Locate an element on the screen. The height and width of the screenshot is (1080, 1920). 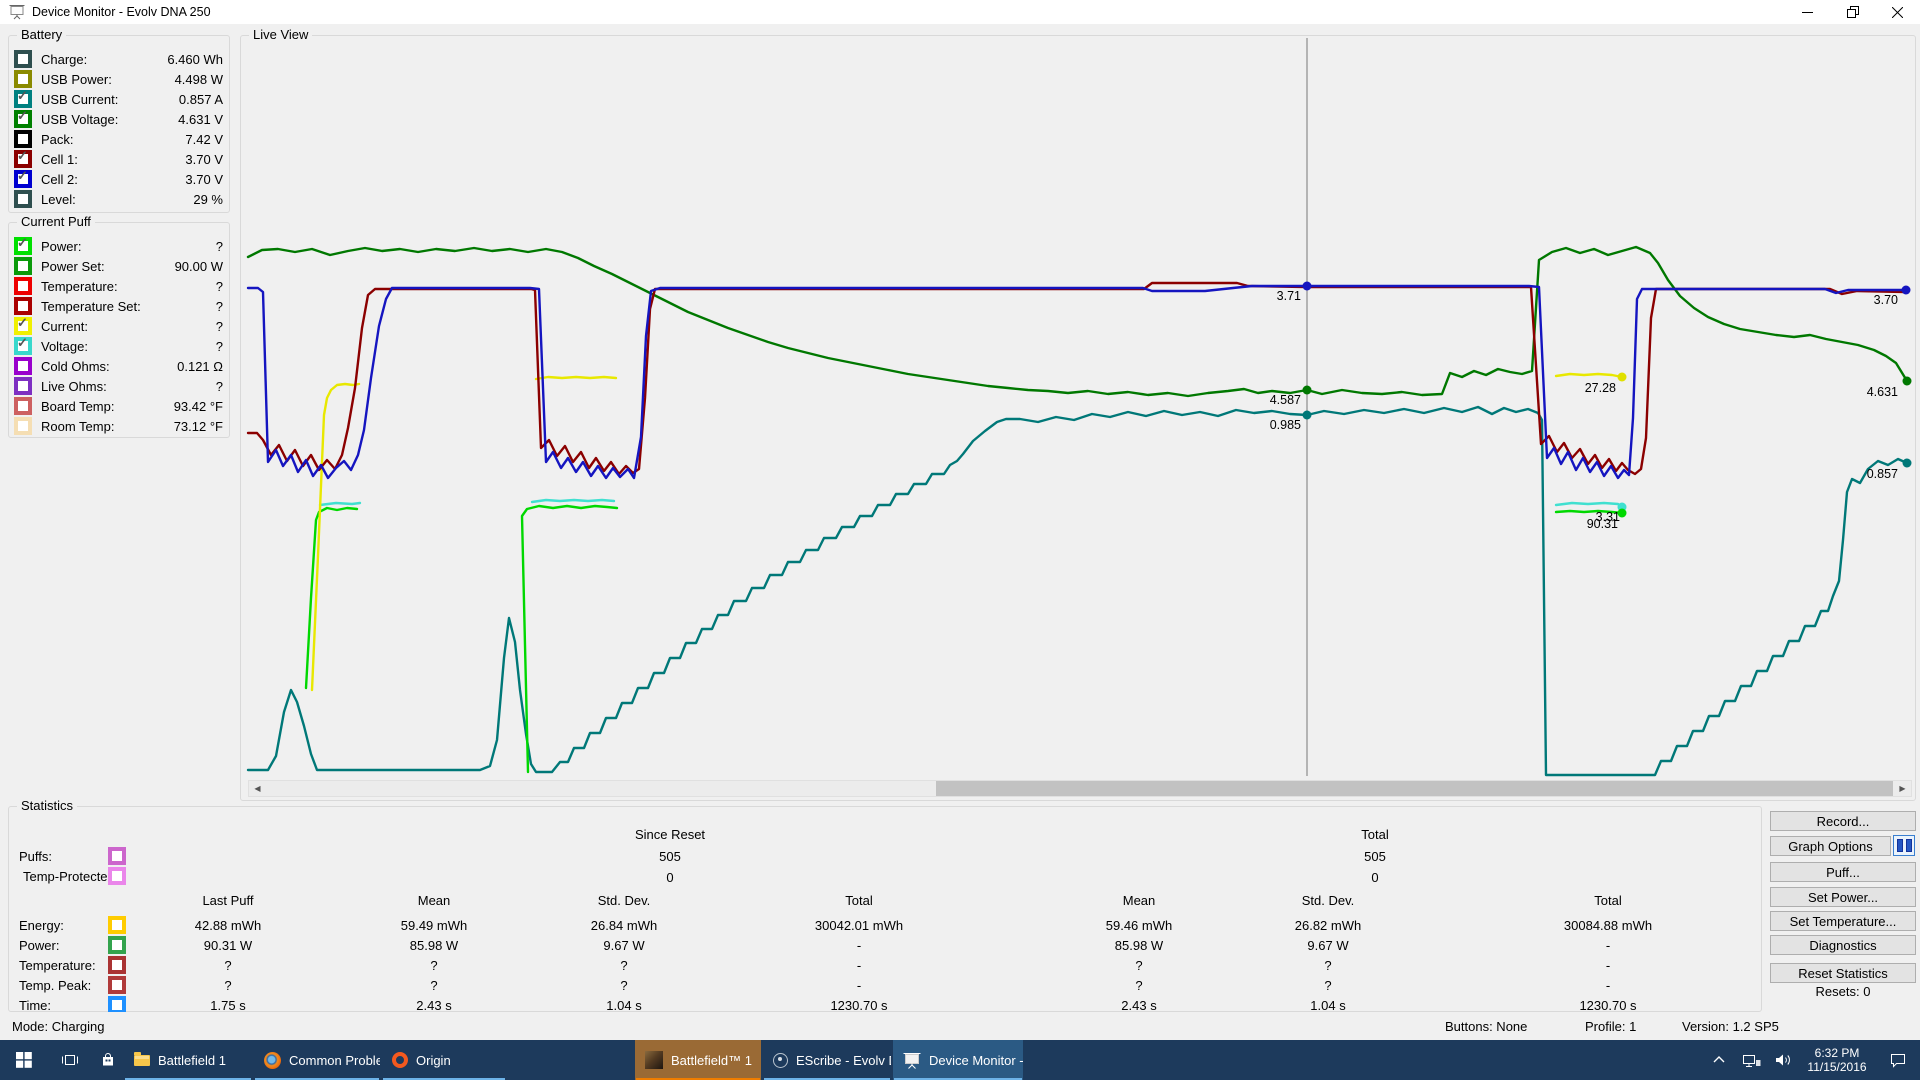
current-puff-row-voltage: ✓ Voltage:? is located at coordinates (118, 346).